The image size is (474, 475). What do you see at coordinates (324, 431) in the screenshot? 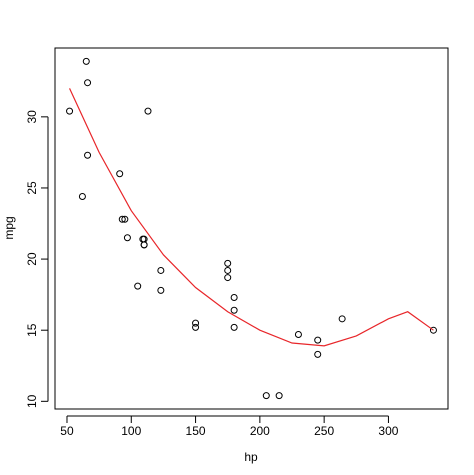
I see `x-tick-label: 250` at bounding box center [324, 431].